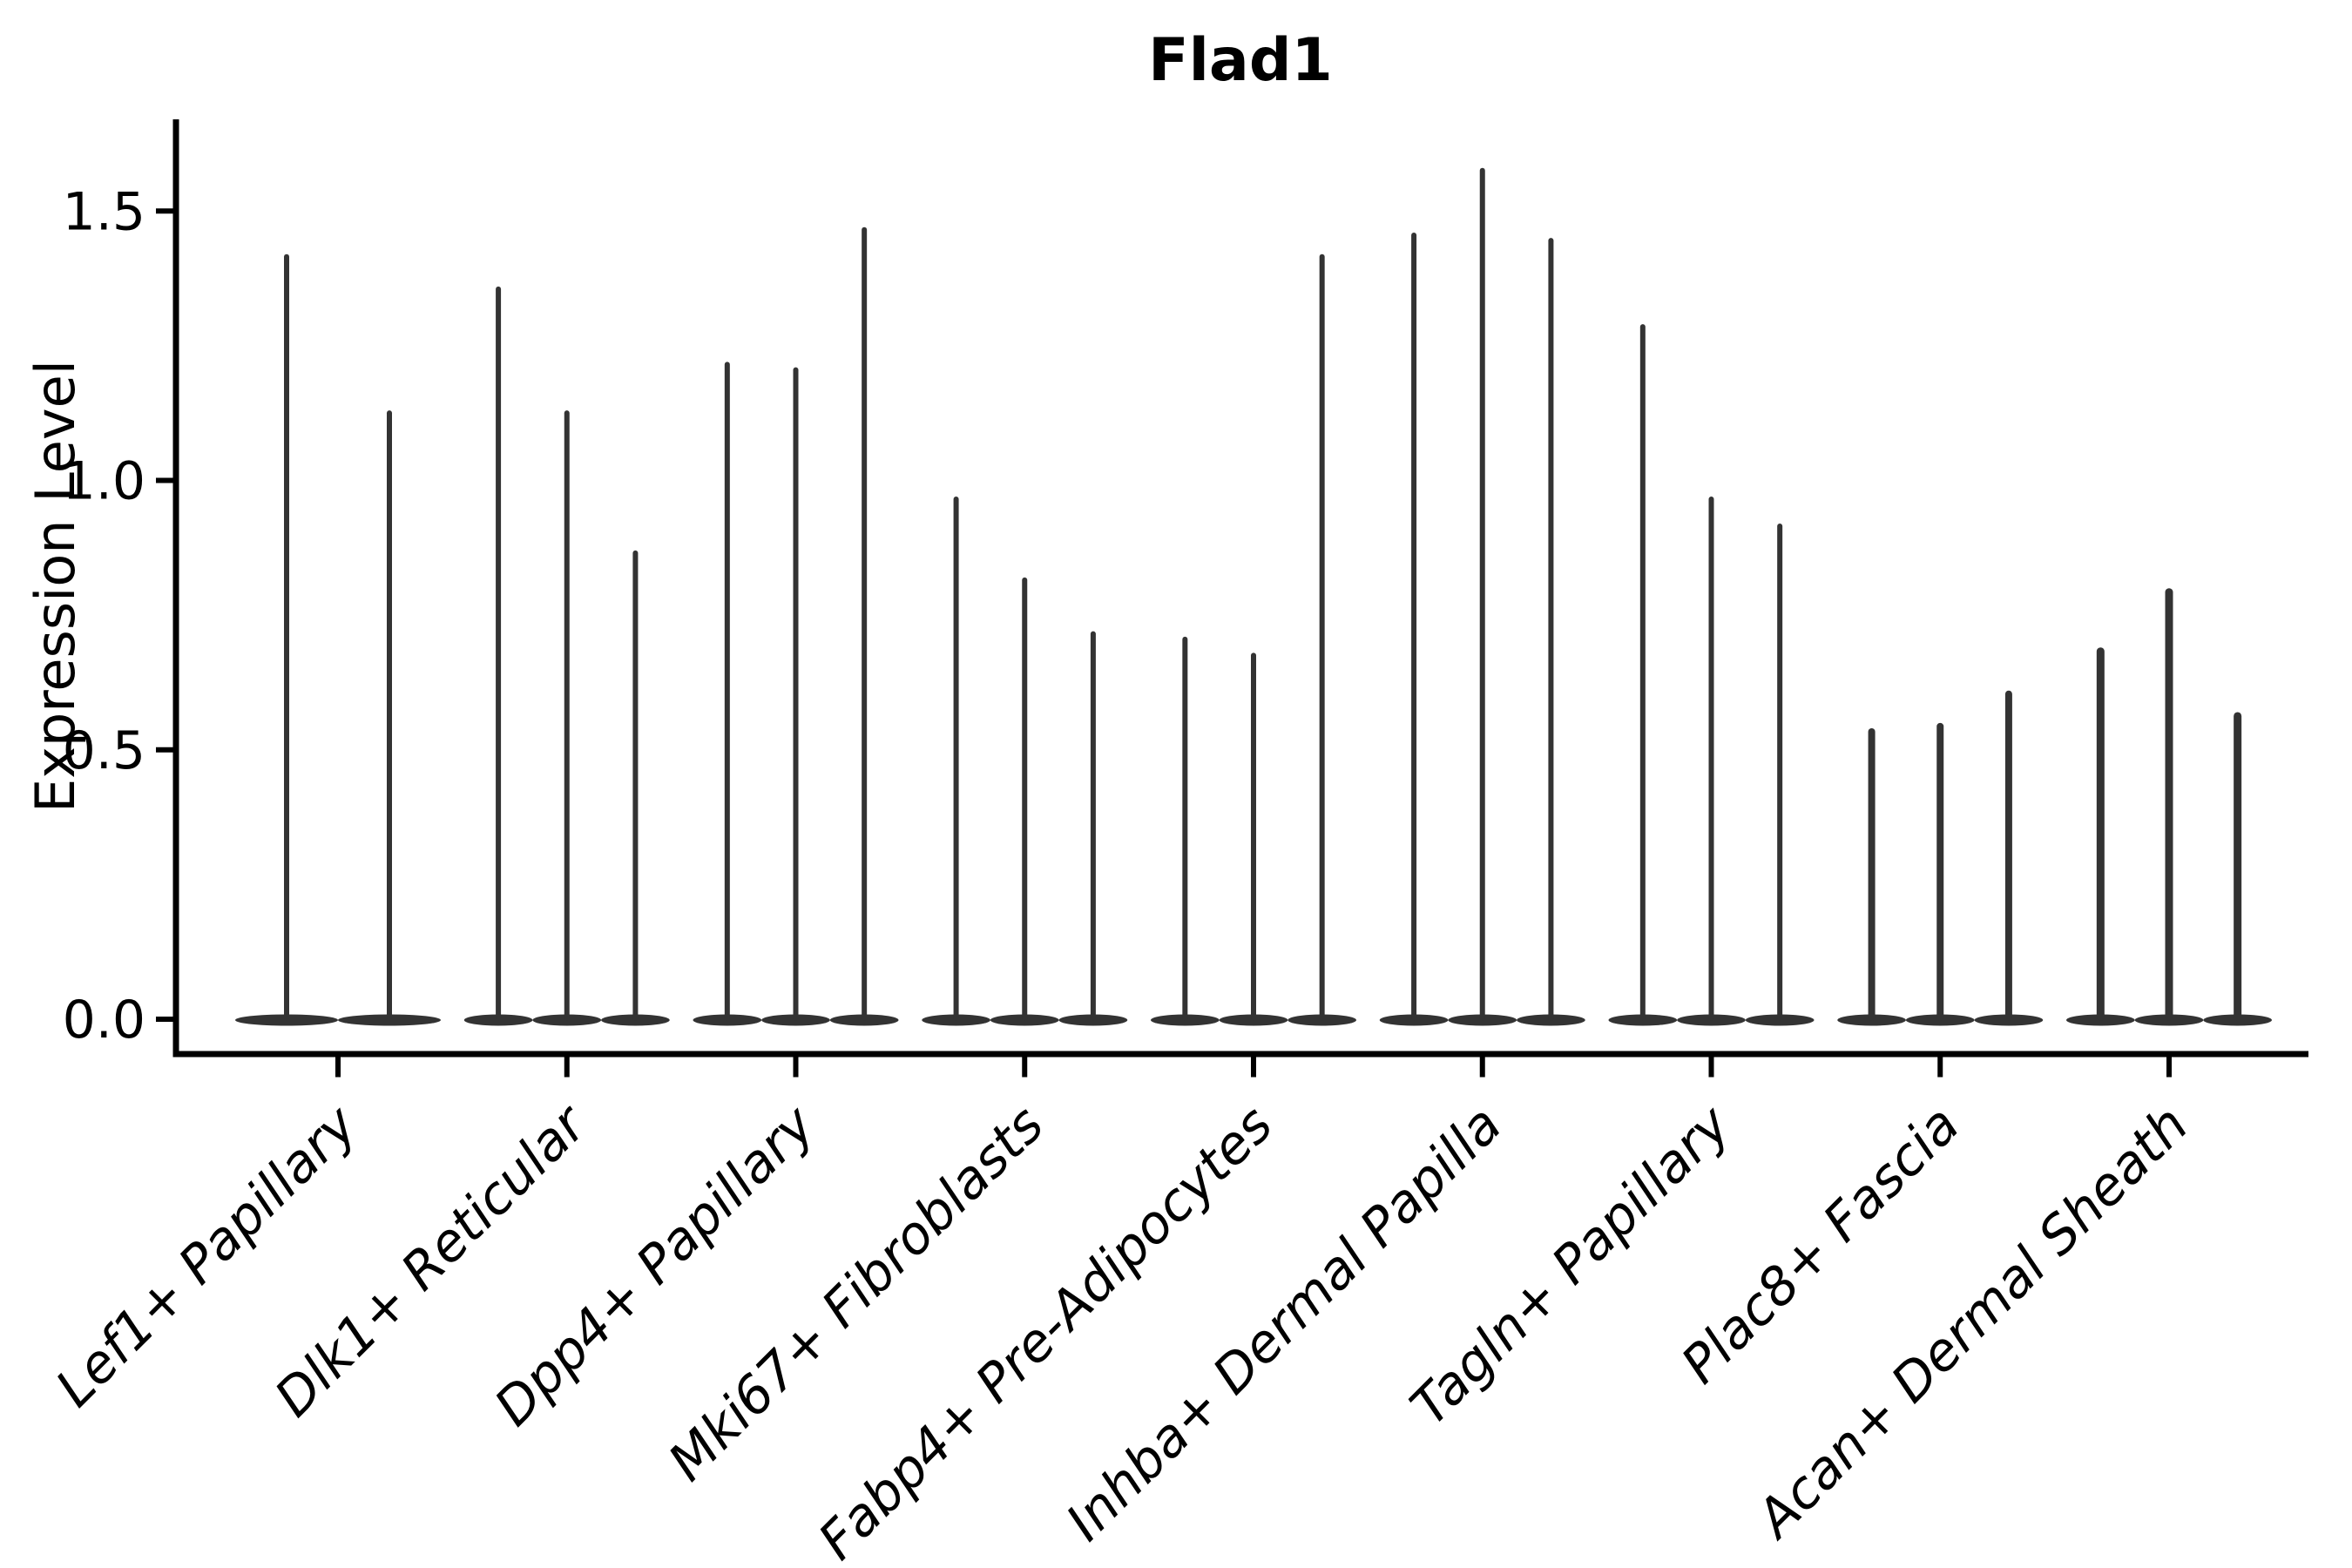  What do you see at coordinates (1284, 1323) in the screenshot?
I see `x-tick-label: Inhba+ Dermal Papilla` at bounding box center [1284, 1323].